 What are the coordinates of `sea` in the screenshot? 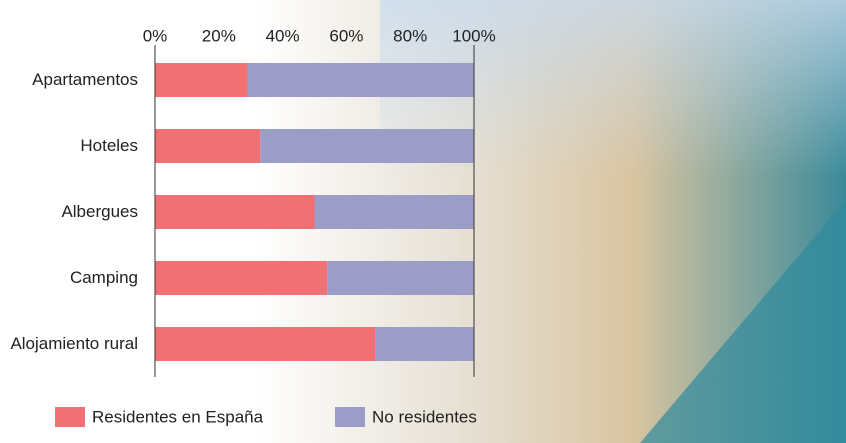 It's located at (743, 321).